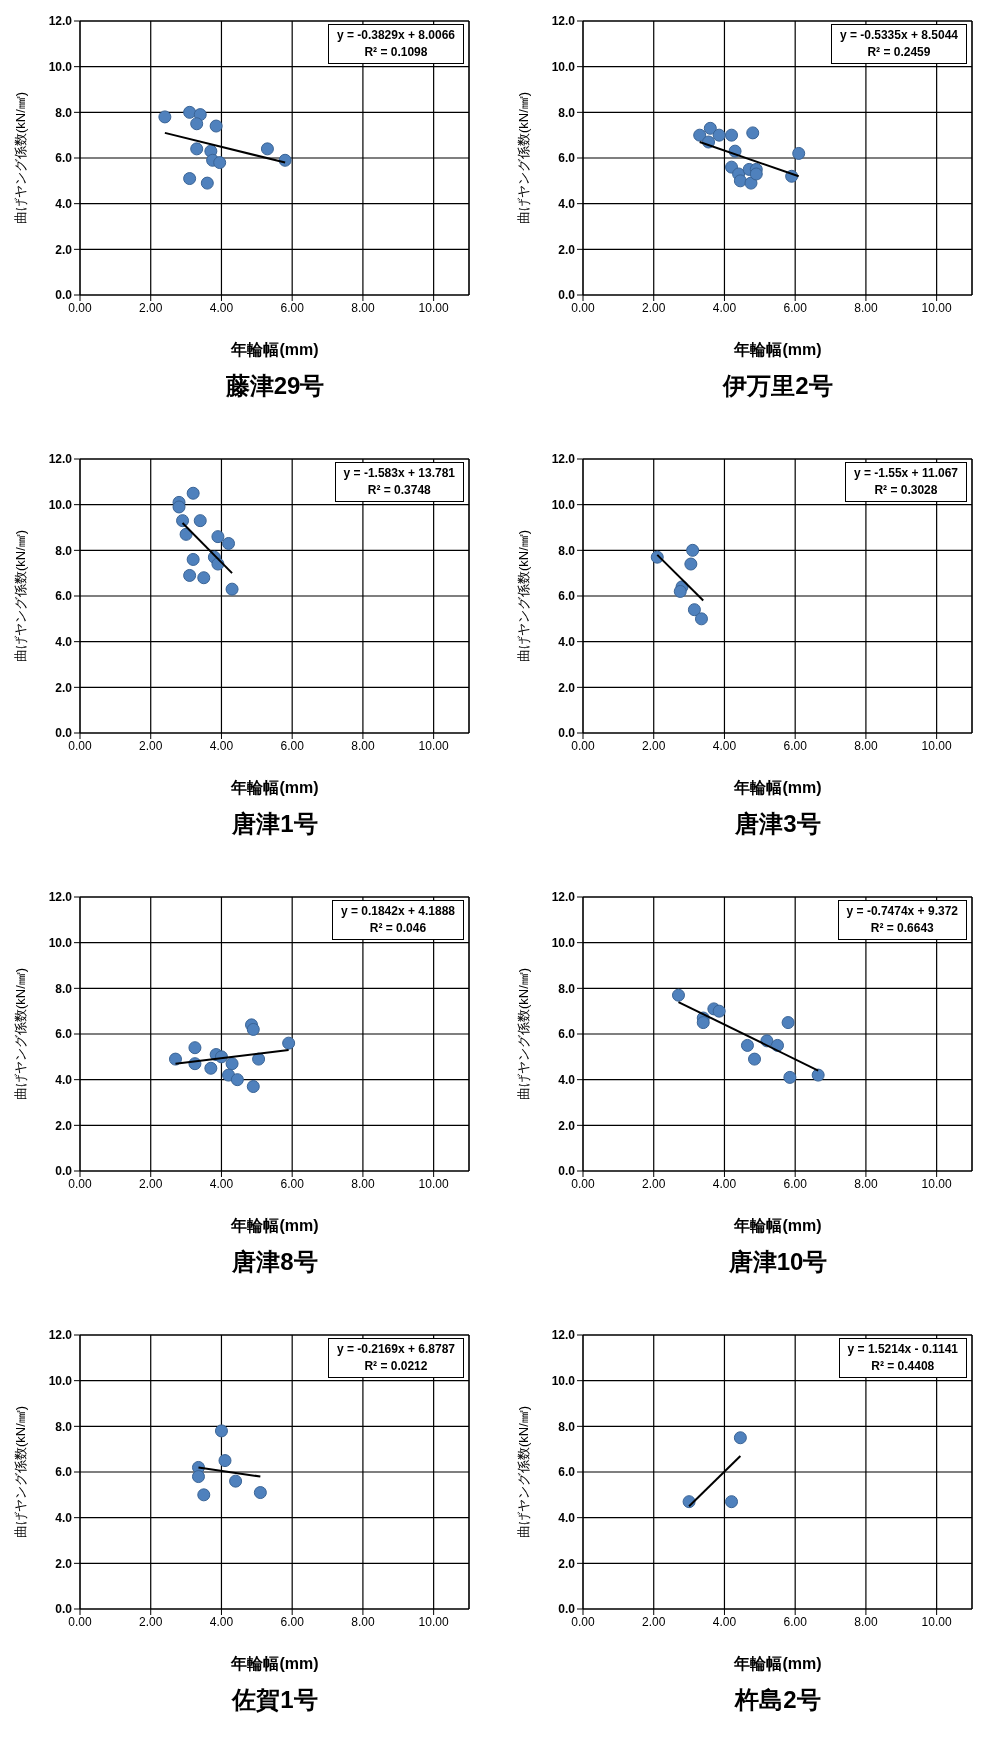  I want to click on text: 唐津1号, so click(275, 824).